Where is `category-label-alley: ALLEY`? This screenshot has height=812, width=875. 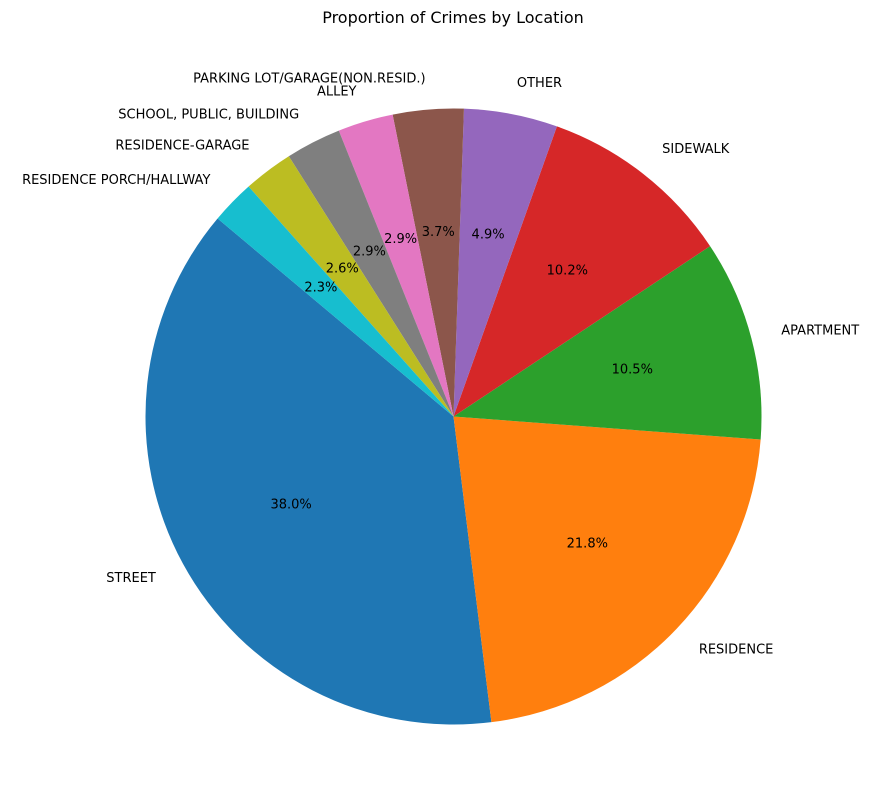 category-label-alley: ALLEY is located at coordinates (337, 91).